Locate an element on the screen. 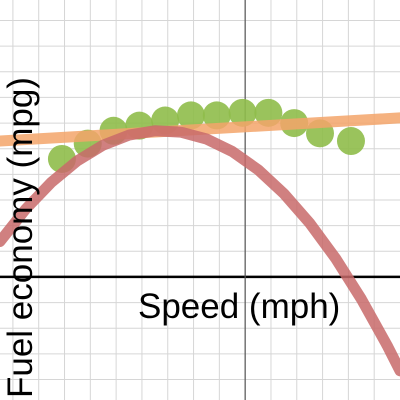  linear-fit-line is located at coordinates (200, 129).